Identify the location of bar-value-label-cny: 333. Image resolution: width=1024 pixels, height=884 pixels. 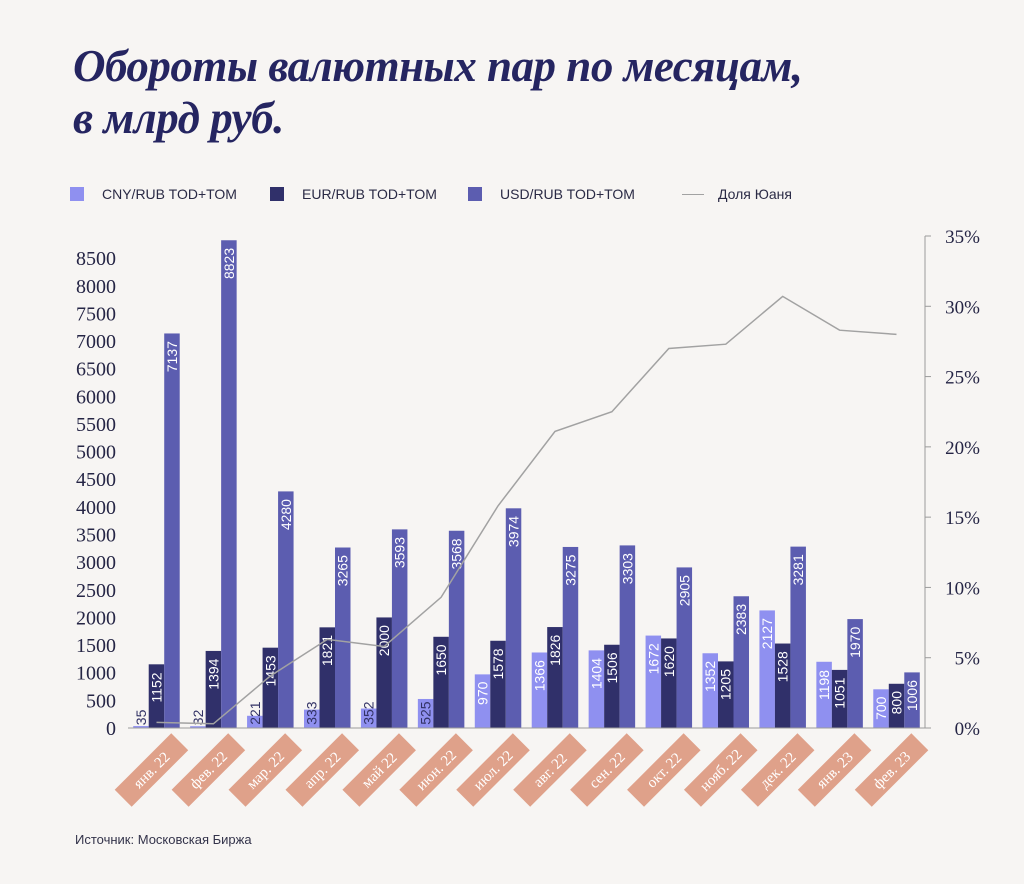
(312, 713).